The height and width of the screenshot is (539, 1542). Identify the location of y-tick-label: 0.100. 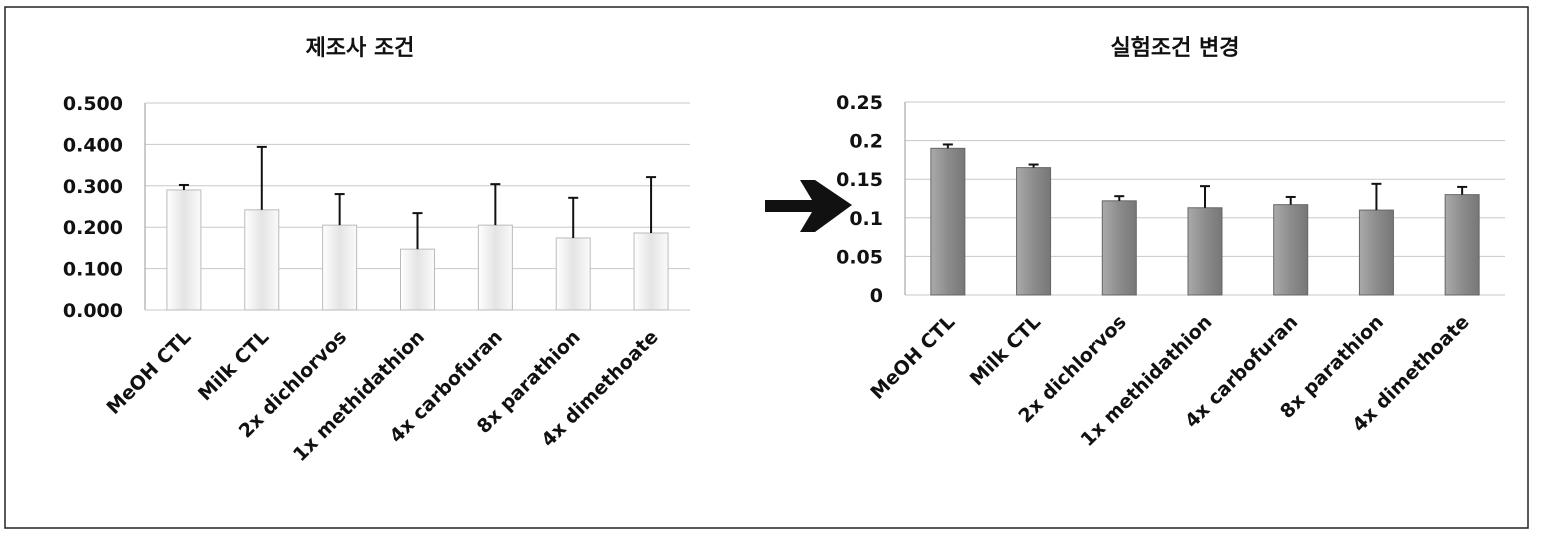
(93, 270).